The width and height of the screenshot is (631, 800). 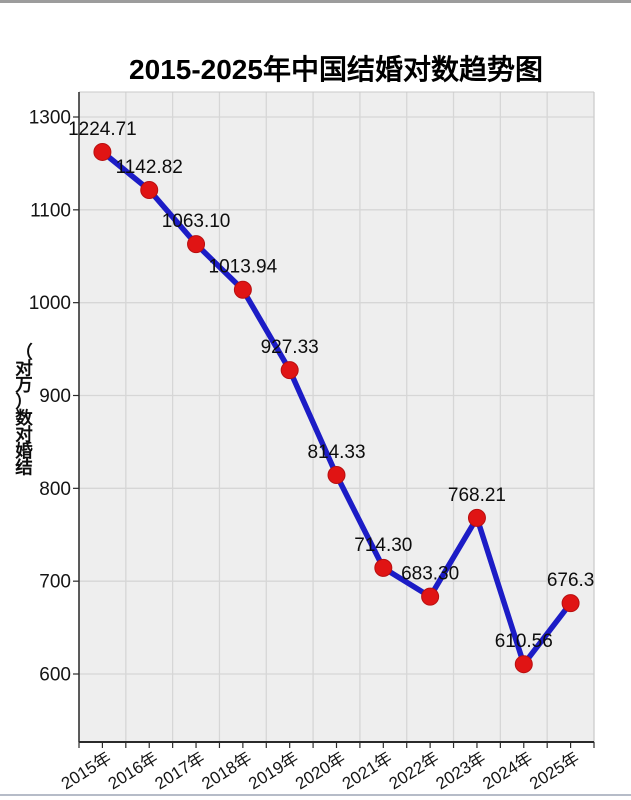 I want to click on x-tick-label: 2021年, so click(x=367, y=770).